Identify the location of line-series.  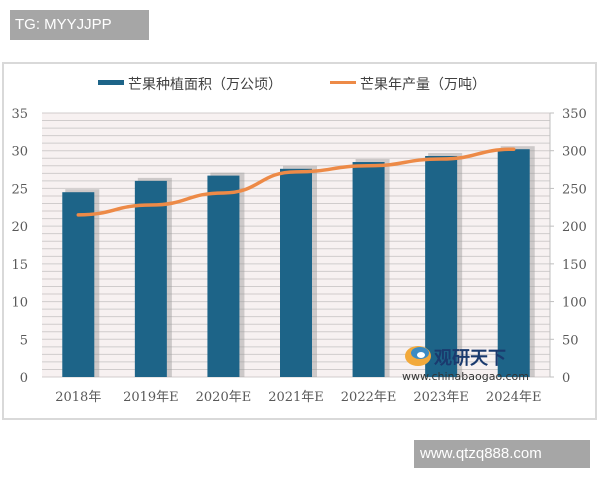
(296, 182).